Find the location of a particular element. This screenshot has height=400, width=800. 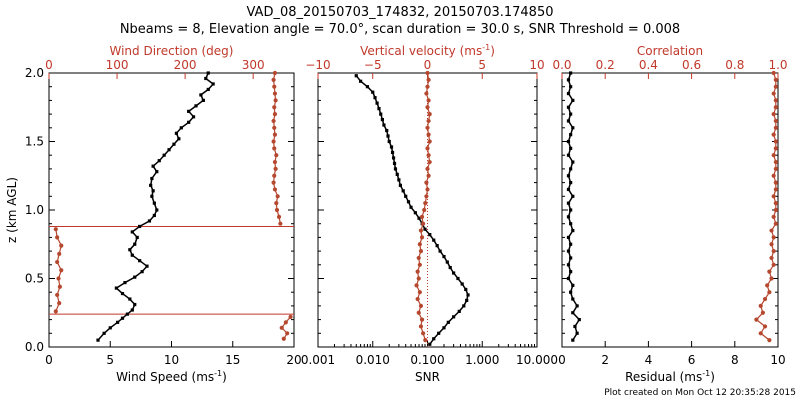

bottom-tick-label: 5 is located at coordinates (110, 360).